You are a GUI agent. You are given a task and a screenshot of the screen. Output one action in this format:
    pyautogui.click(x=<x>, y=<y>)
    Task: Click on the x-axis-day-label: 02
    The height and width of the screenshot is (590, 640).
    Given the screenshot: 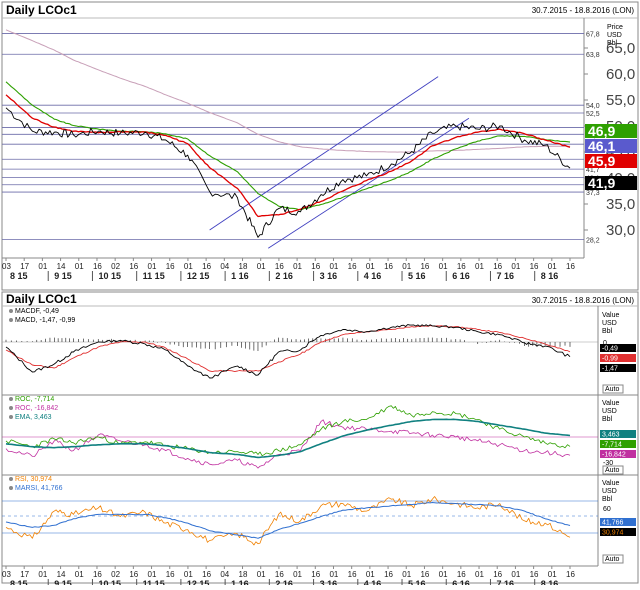 What is the action you would take?
    pyautogui.click(x=115, y=574)
    